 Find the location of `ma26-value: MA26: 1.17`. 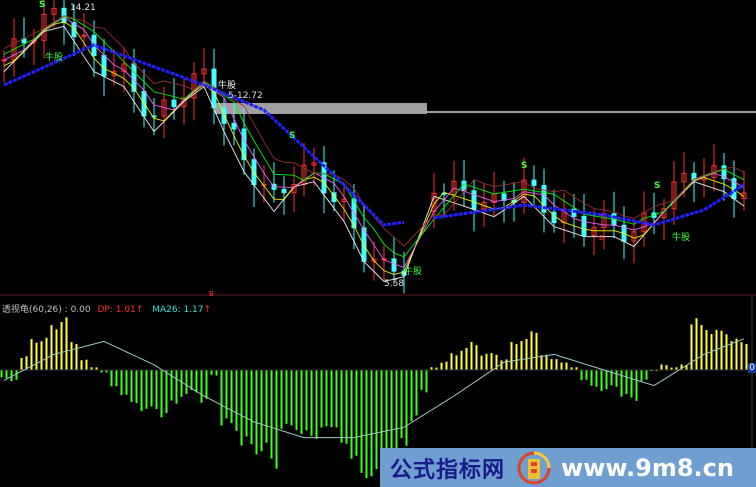

ma26-value: MA26: 1.17 is located at coordinates (178, 310).